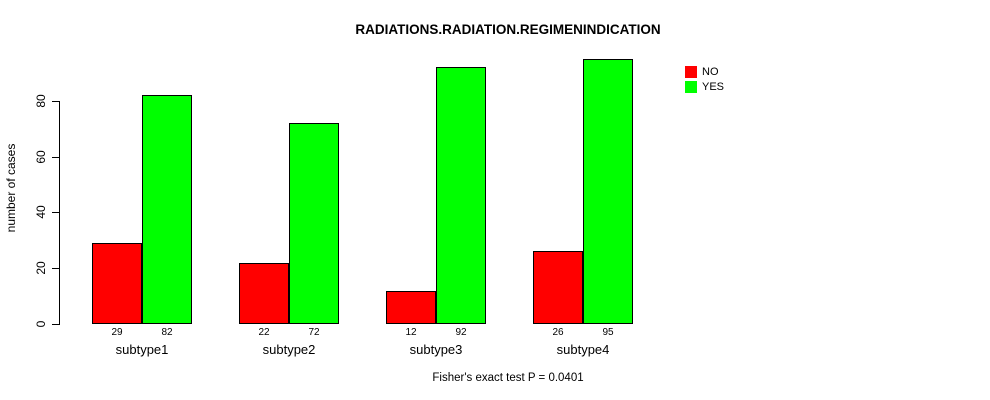 This screenshot has width=990, height=400. Describe the element at coordinates (41, 212) in the screenshot. I see `y-axis-tick-label-text: 40` at that location.